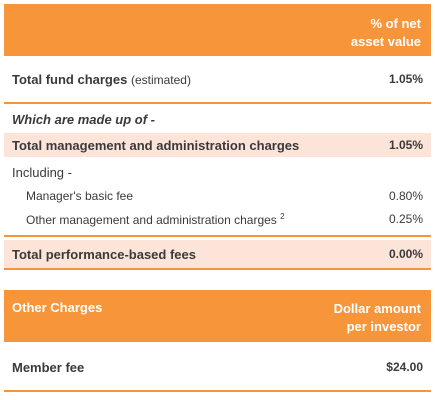 Image resolution: width=435 pixels, height=400 pixels. I want to click on other-management-value: 0.25%, so click(405, 219).